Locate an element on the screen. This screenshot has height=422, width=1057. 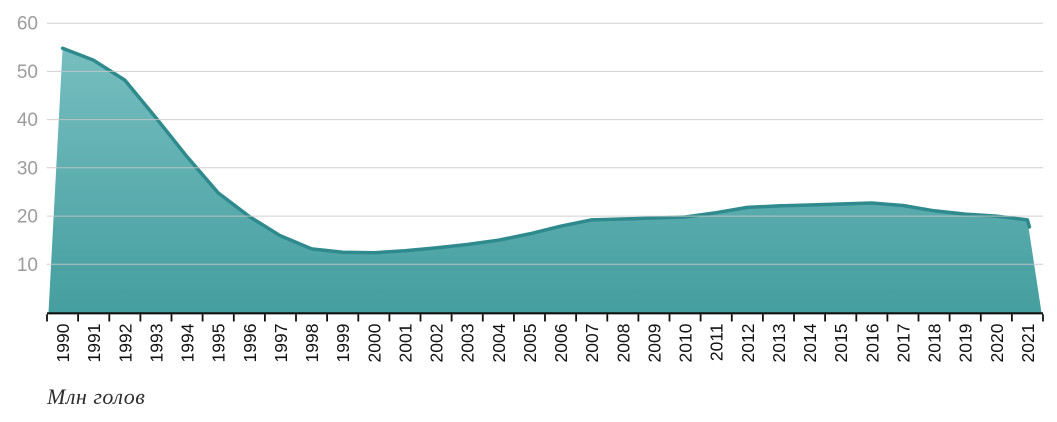
x-tick-label: 1992 is located at coordinates (125, 343).